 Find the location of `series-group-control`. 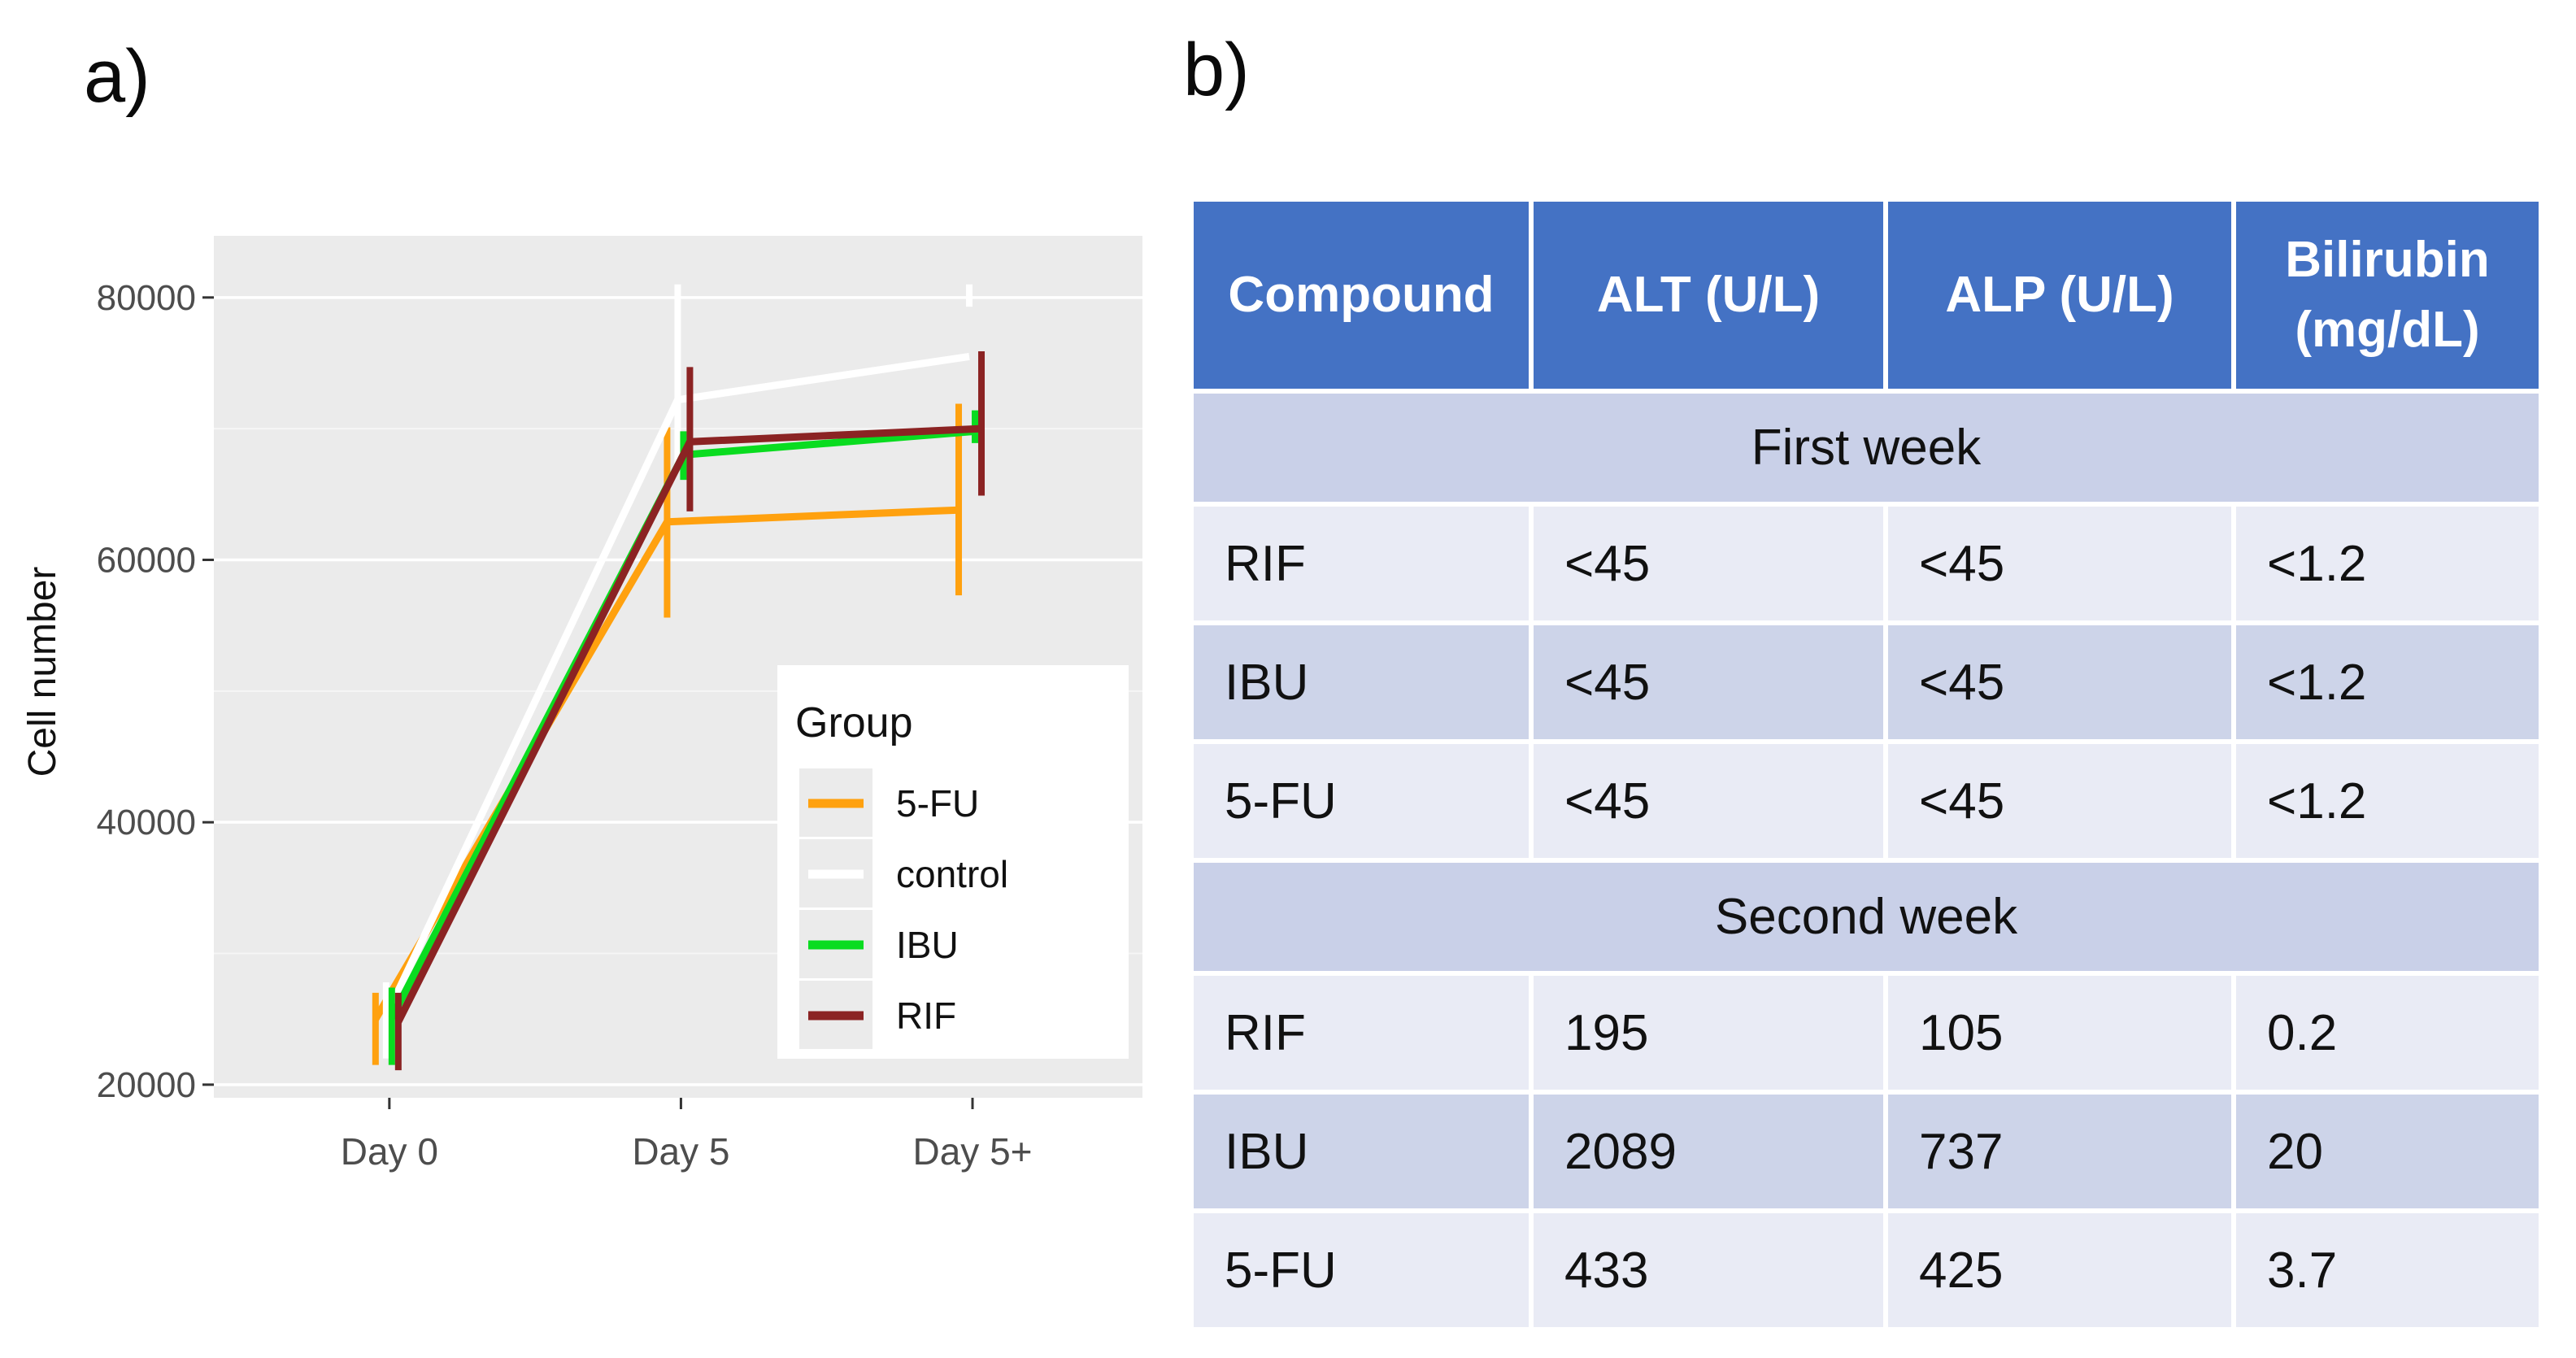

series-group-control is located at coordinates (678, 671).